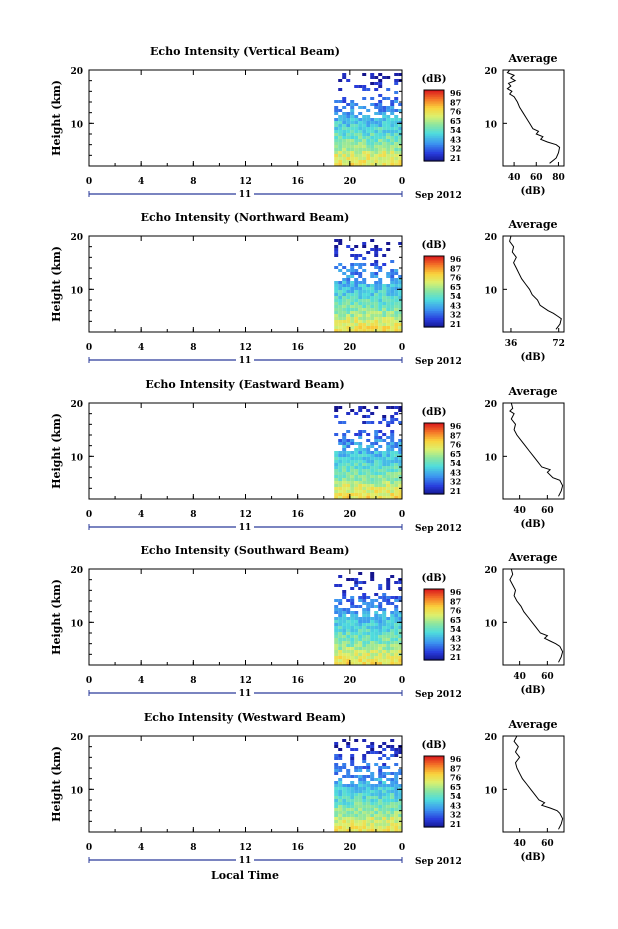  What do you see at coordinates (490, 291) in the screenshot?
I see `average-y-tick-label: 10` at bounding box center [490, 291].